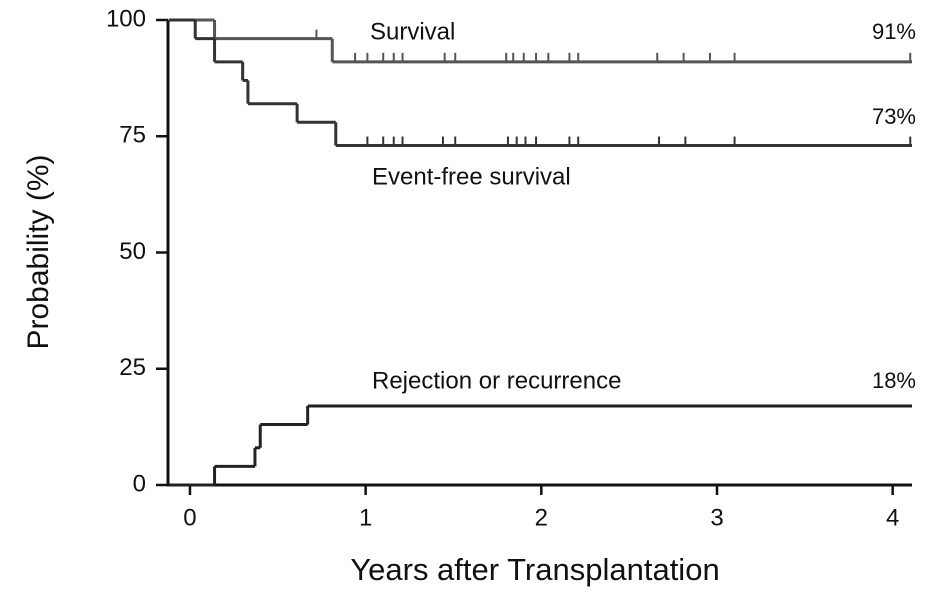 This screenshot has height=595, width=926. Describe the element at coordinates (126, 18) in the screenshot. I see `y-tick-label: 100` at that location.